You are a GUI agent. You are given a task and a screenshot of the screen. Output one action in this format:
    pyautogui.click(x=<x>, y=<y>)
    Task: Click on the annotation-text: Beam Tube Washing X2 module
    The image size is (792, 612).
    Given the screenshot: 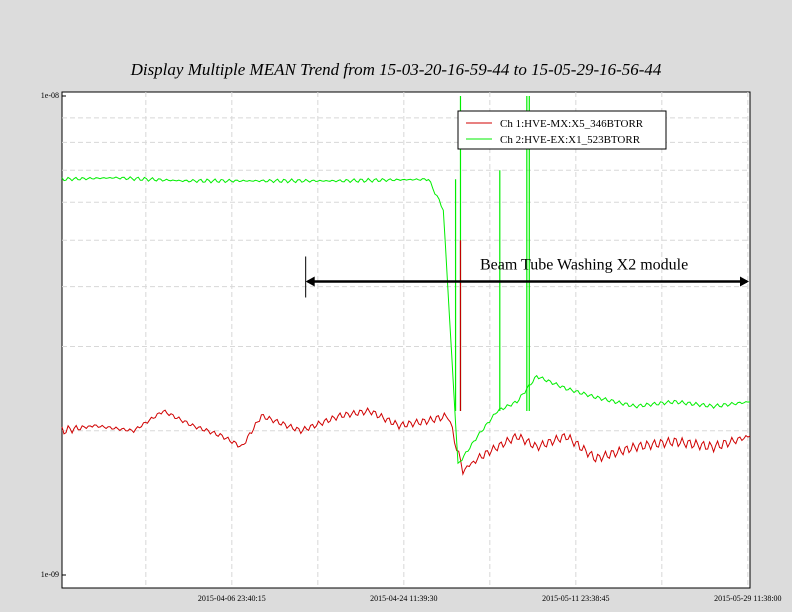 What is the action you would take?
    pyautogui.click(x=584, y=264)
    